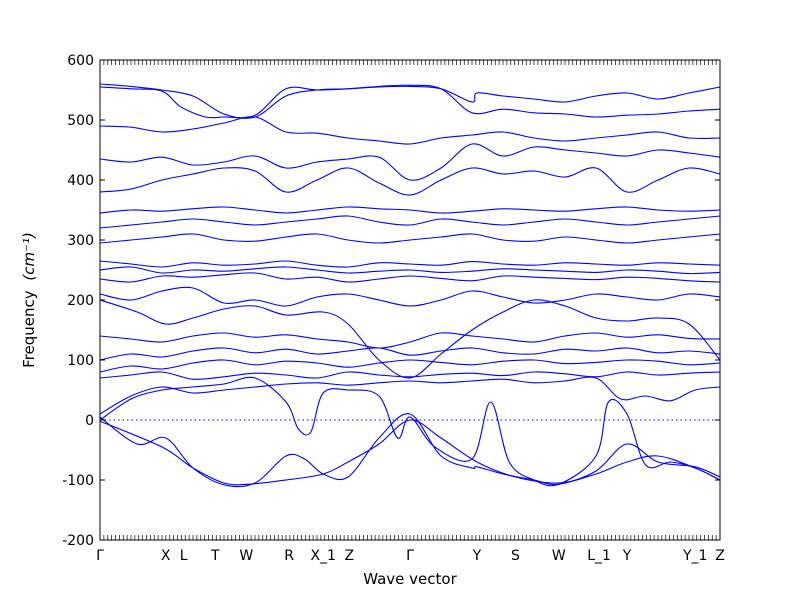  I want to click on y-tick-label: -200, so click(78, 541).